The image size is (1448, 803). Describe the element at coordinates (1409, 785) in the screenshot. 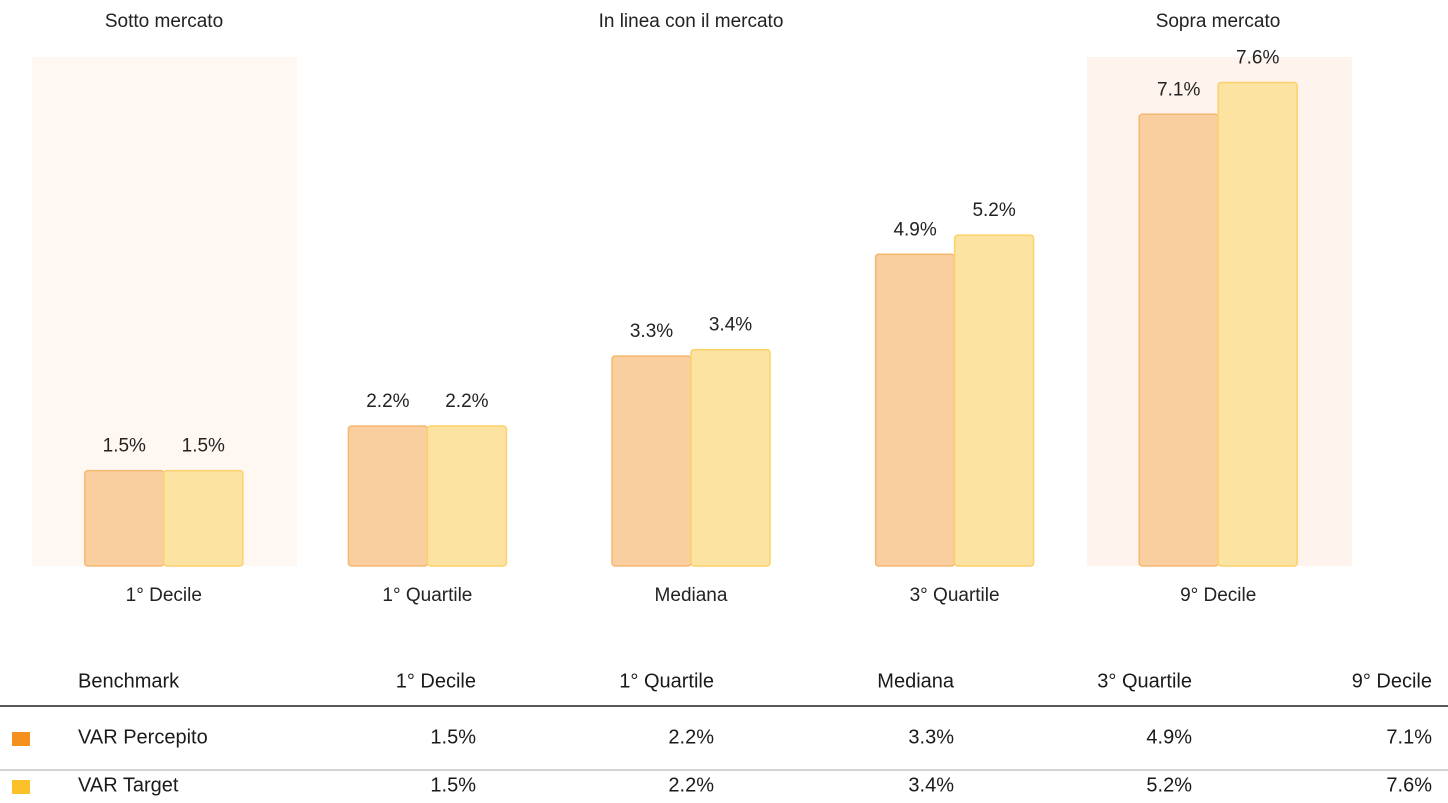

I see `table-cell: 7.6%` at that location.